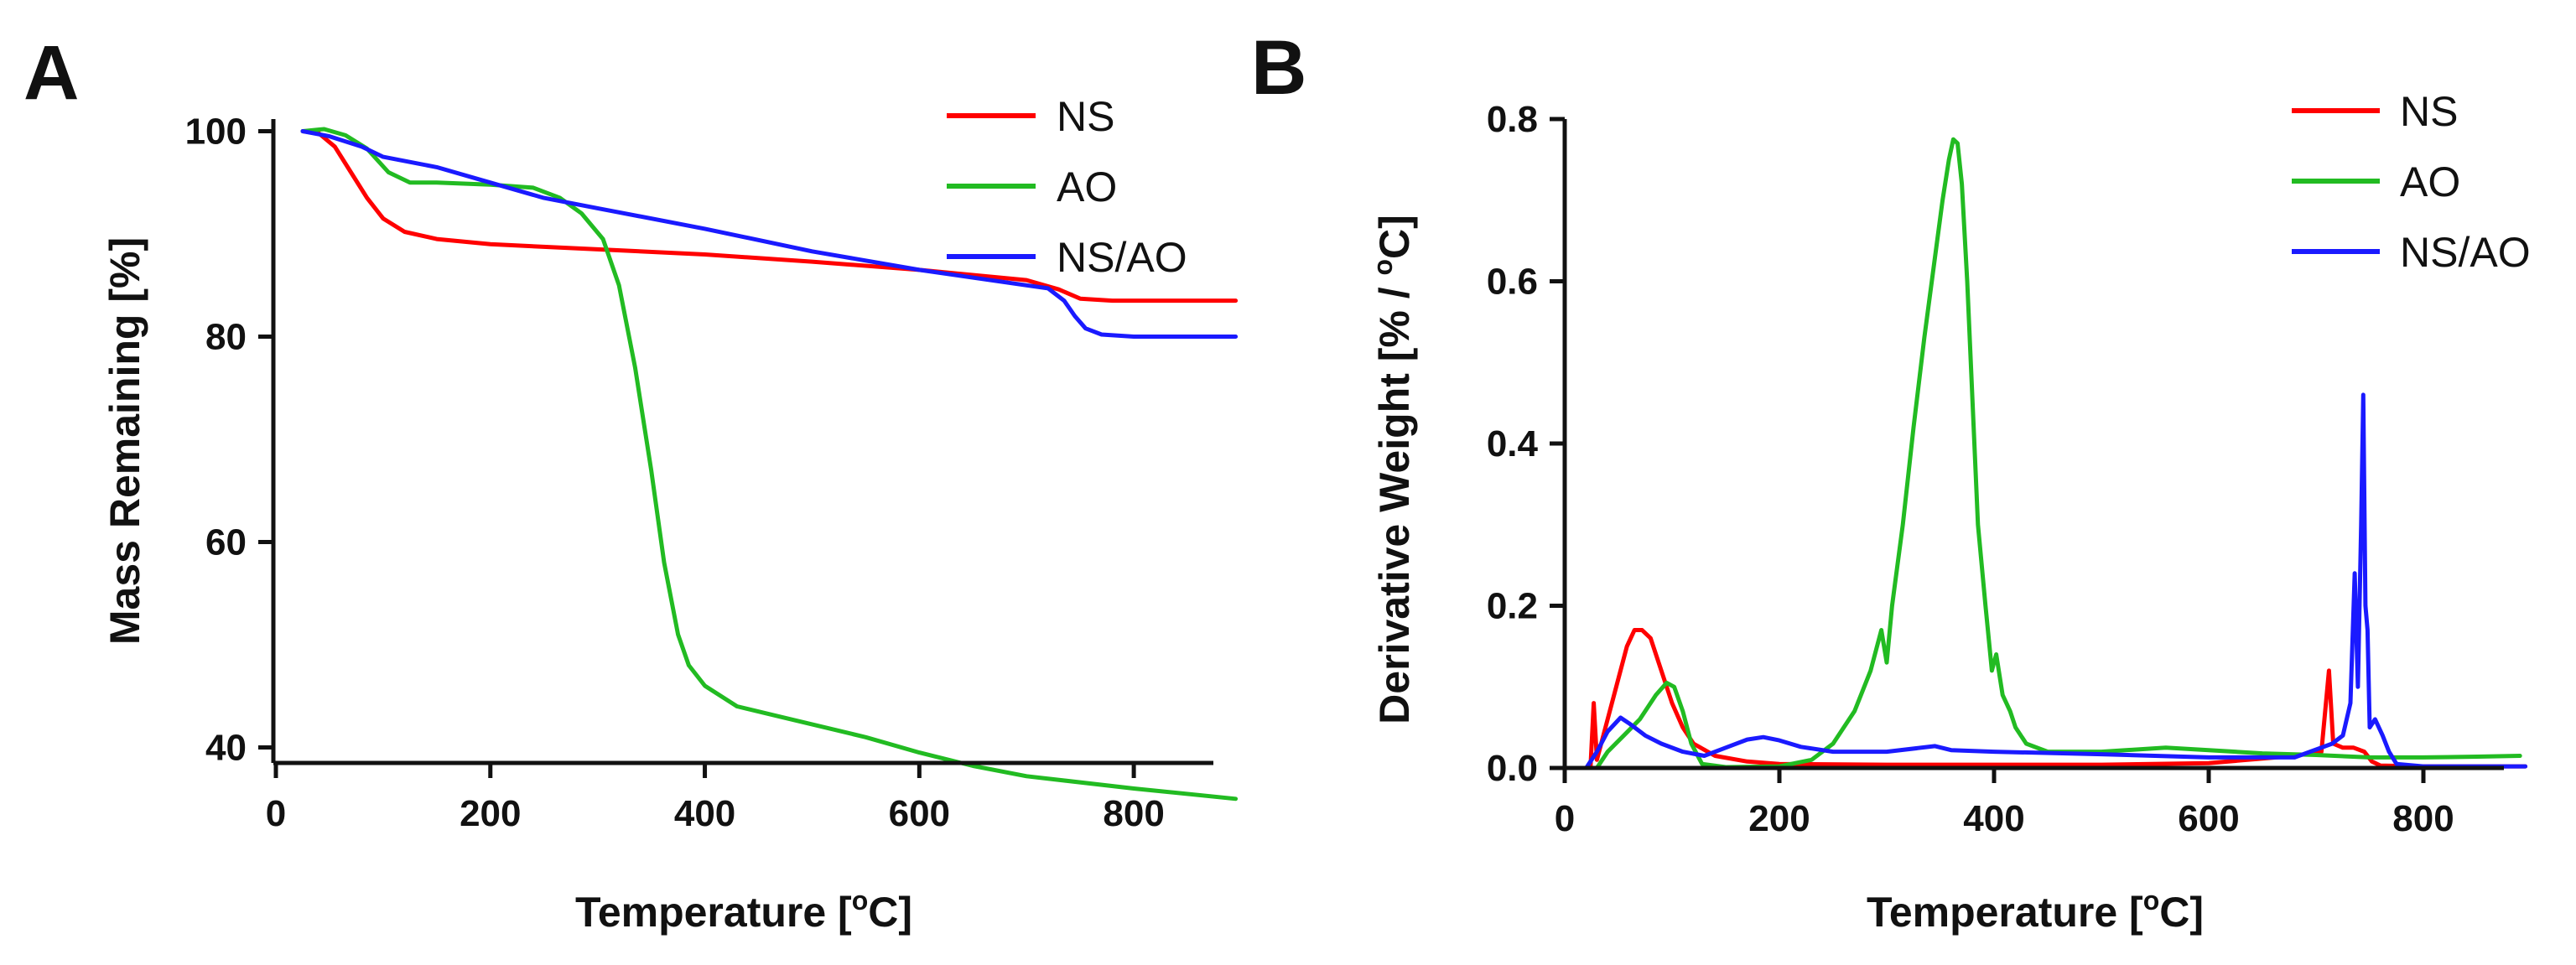 The height and width of the screenshot is (965, 2576). Describe the element at coordinates (276, 813) in the screenshot. I see `panel-a-x-tick-label: 0` at that location.